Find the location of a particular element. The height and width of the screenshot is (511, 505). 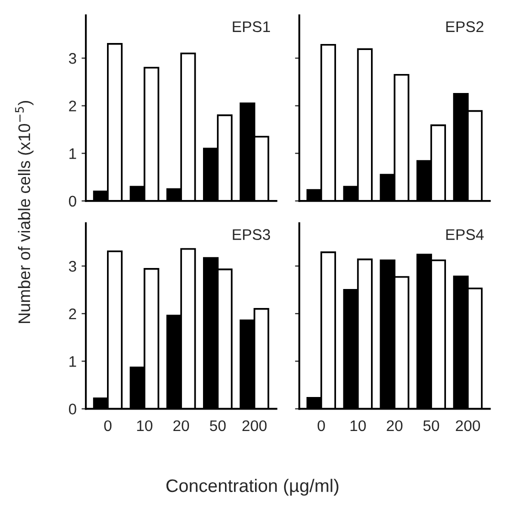

y-axis-title: Number of viable cells (x10$^{−5}$) is located at coordinates (24, 211).